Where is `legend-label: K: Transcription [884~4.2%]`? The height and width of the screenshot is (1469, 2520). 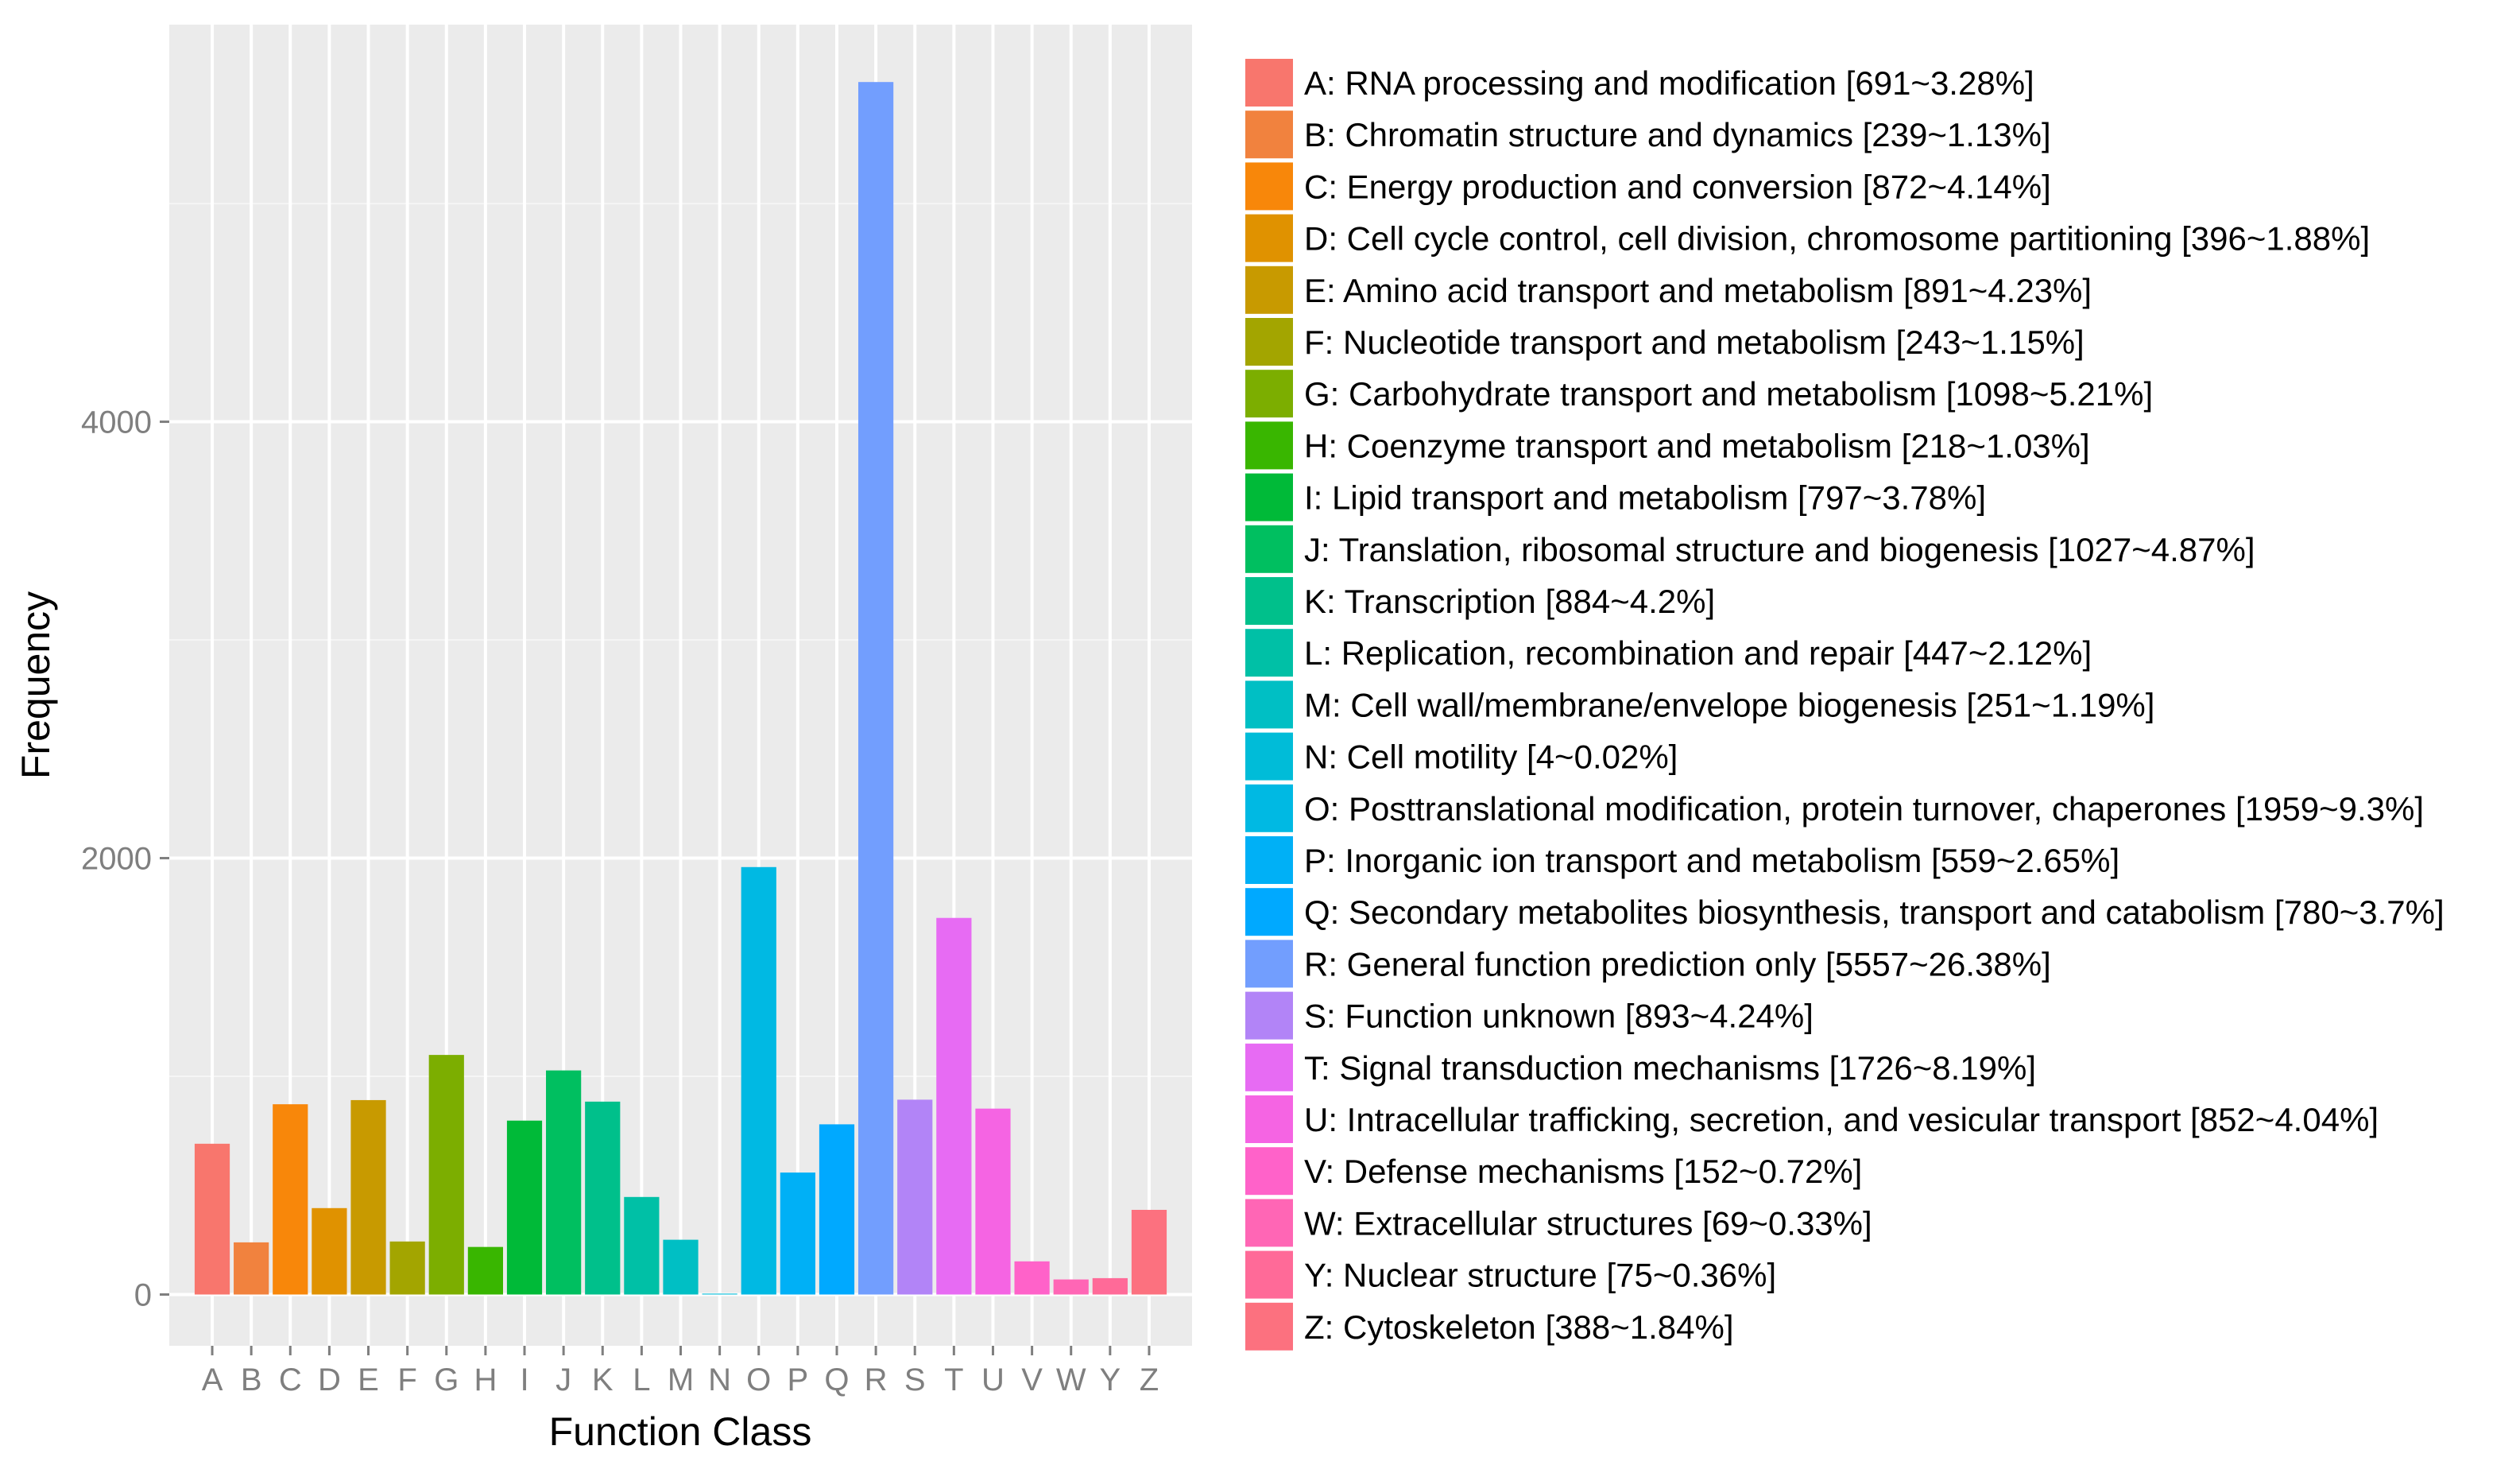 legend-label: K: Transcription [884~4.2%] is located at coordinates (1509, 601).